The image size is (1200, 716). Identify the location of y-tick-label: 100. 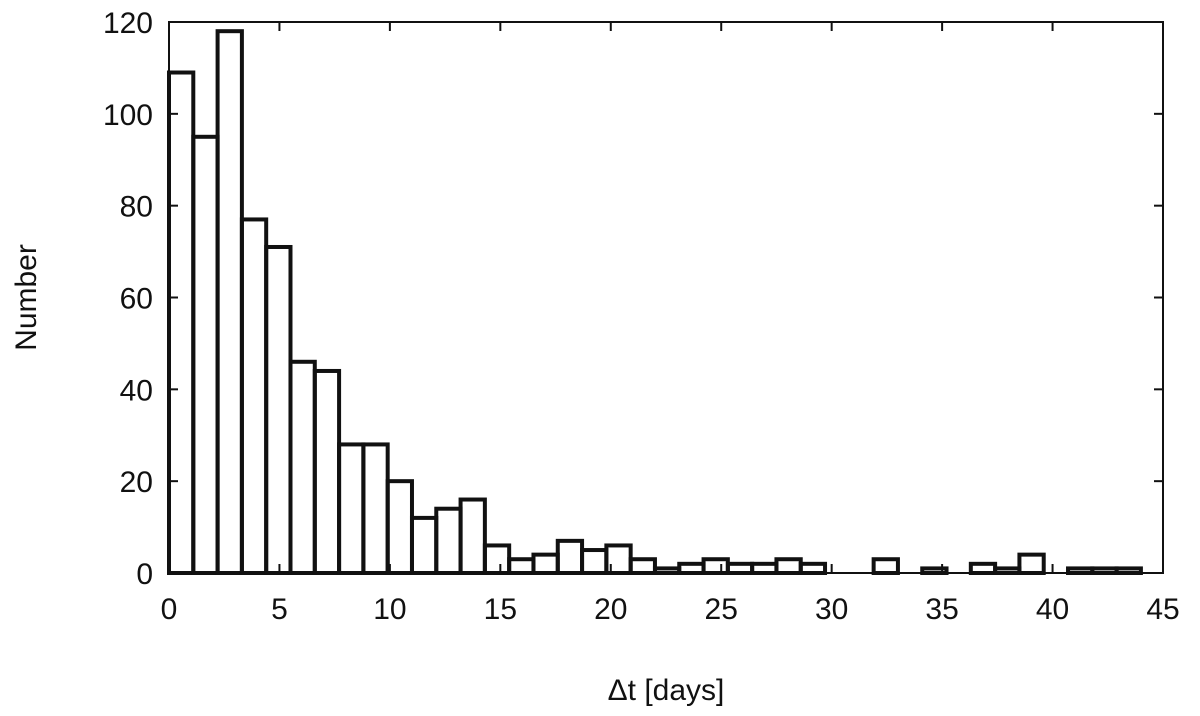
(128, 115).